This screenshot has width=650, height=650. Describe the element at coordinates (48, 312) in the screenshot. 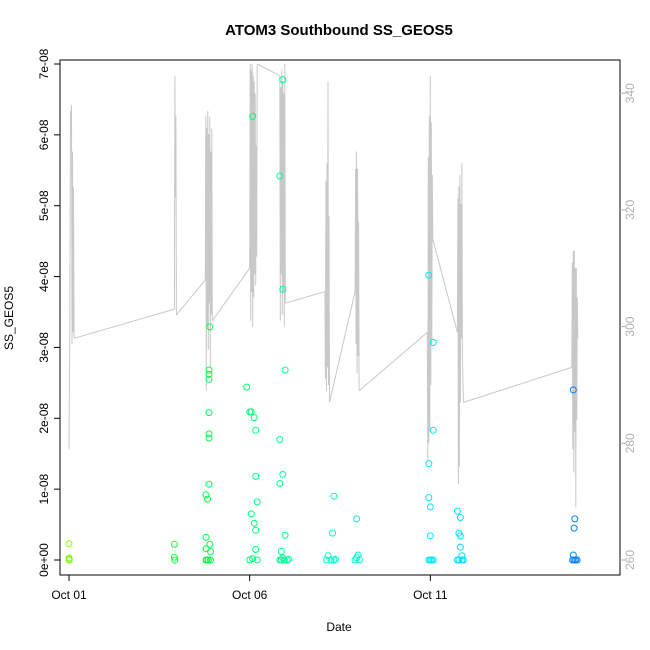

I see `y-axis: 0e+00 1e-08 2e-08 3e-08 4e-08 5e-08 6e-08 7e-08` at that location.